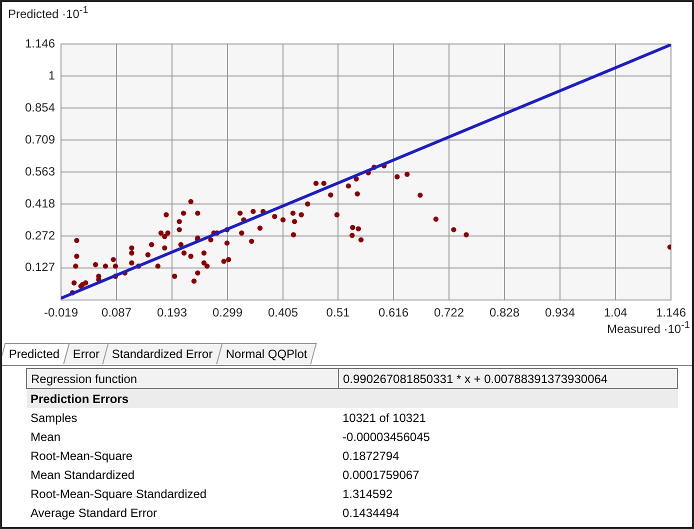 This screenshot has width=694, height=529. What do you see at coordinates (119, 494) in the screenshot?
I see `text: Root-Mean-Square Standardized` at bounding box center [119, 494].